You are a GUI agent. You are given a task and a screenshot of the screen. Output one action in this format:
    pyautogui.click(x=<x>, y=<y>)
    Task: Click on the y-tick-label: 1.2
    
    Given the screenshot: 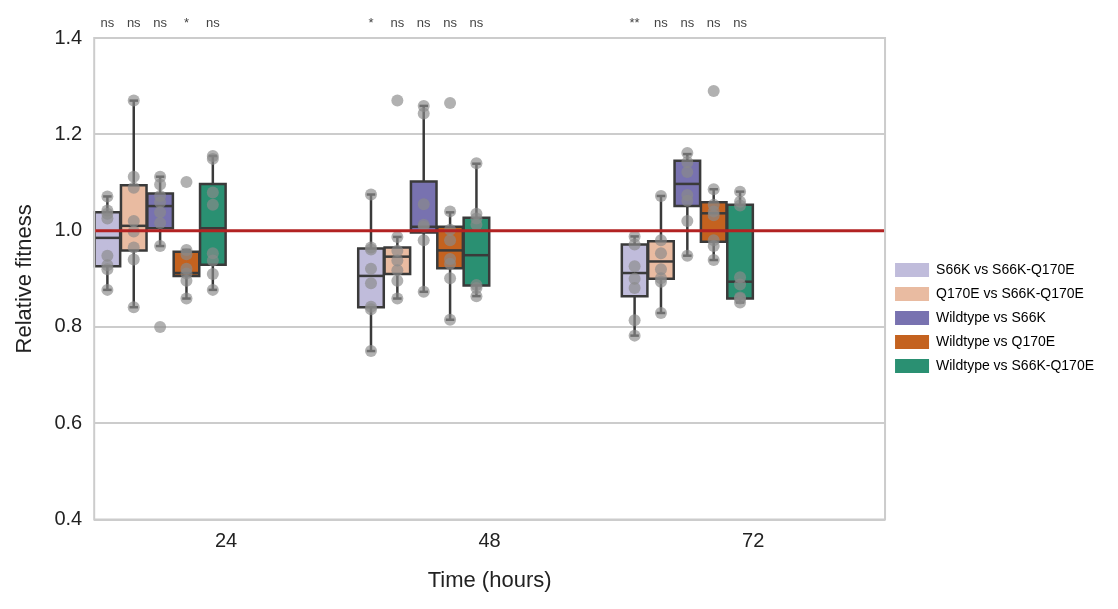 What is the action you would take?
    pyautogui.click(x=68, y=132)
    